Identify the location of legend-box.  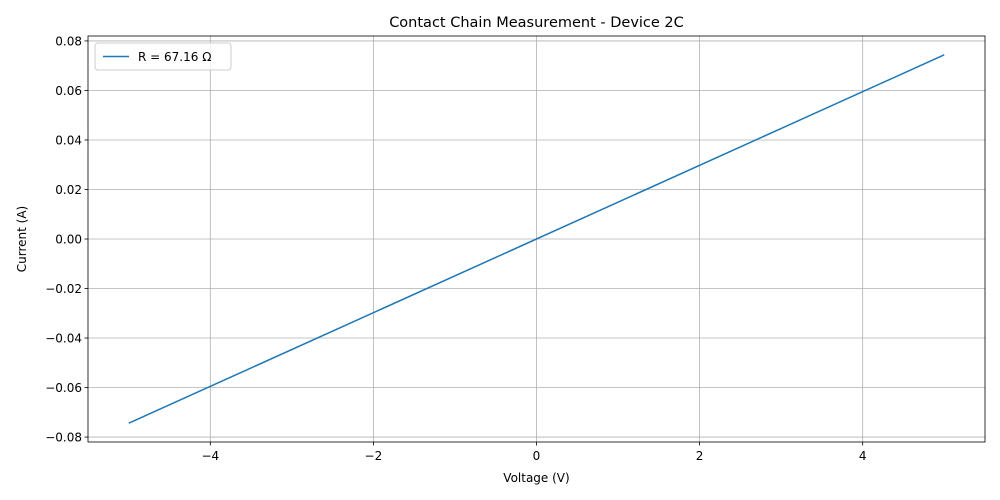
(163, 56).